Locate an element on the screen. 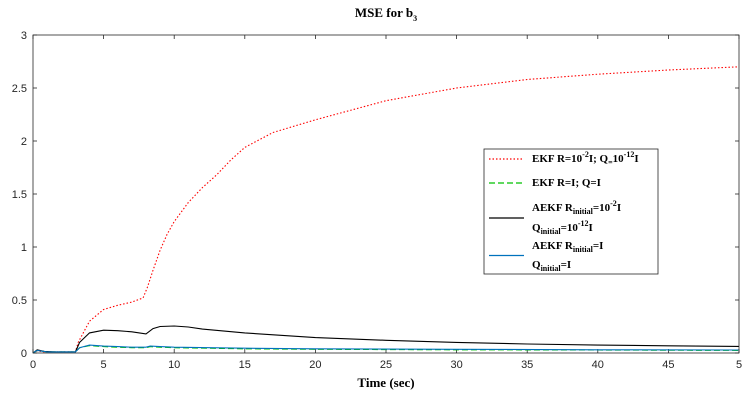 The width and height of the screenshot is (745, 394). x-tick-label: 25 is located at coordinates (386, 365).